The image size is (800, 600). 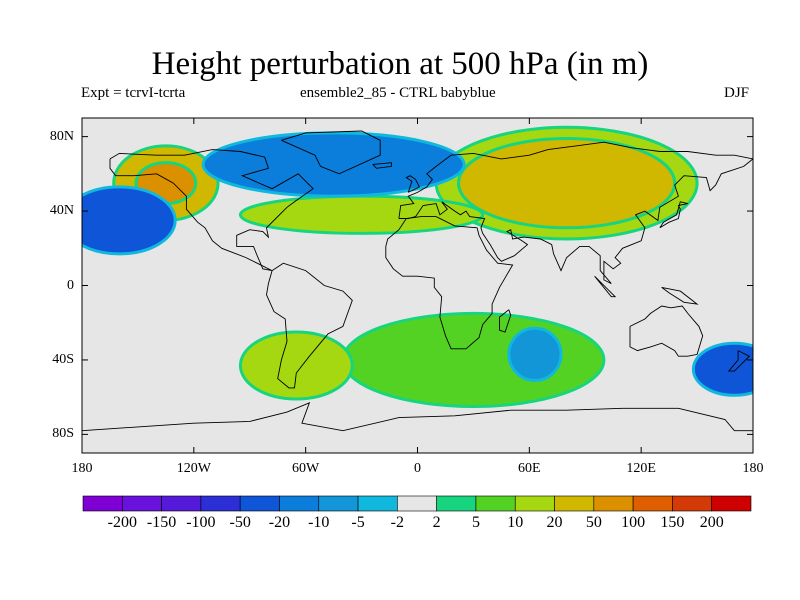 What do you see at coordinates (593, 522) in the screenshot?
I see `colorbar-label: 50` at bounding box center [593, 522].